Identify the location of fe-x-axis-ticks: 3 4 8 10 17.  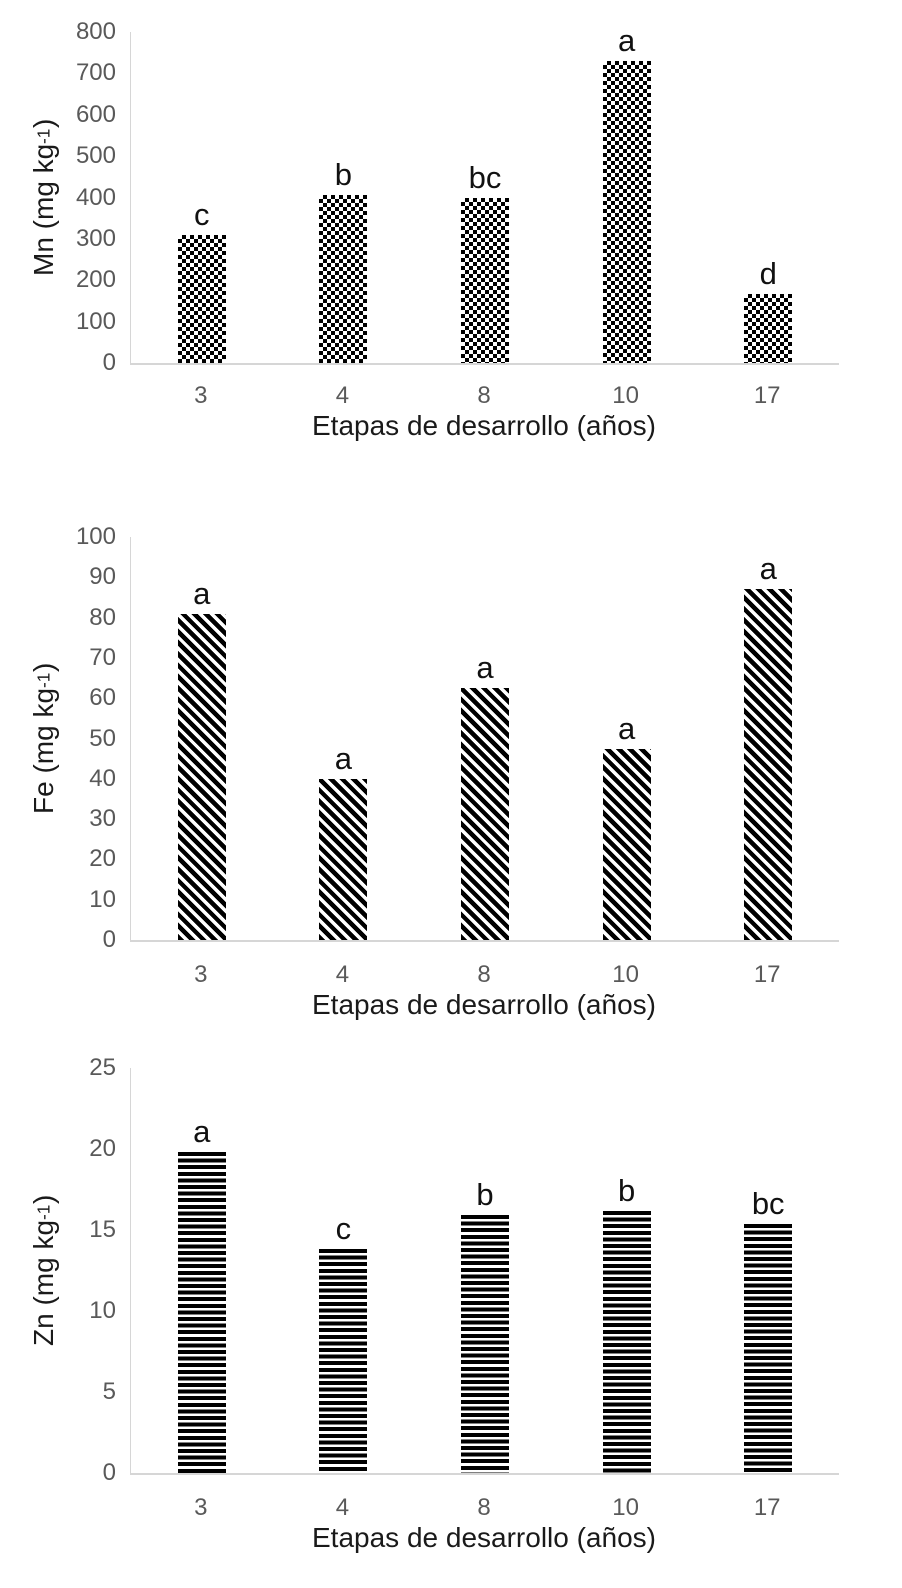
(484, 970).